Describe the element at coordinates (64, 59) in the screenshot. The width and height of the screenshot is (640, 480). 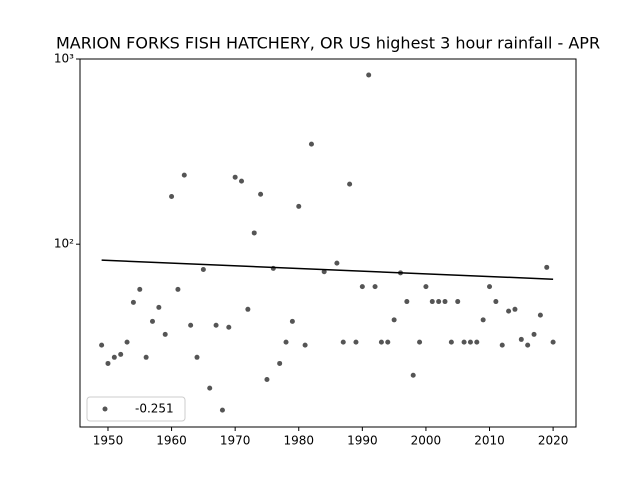
I see `y-tick-label: 10³` at that location.